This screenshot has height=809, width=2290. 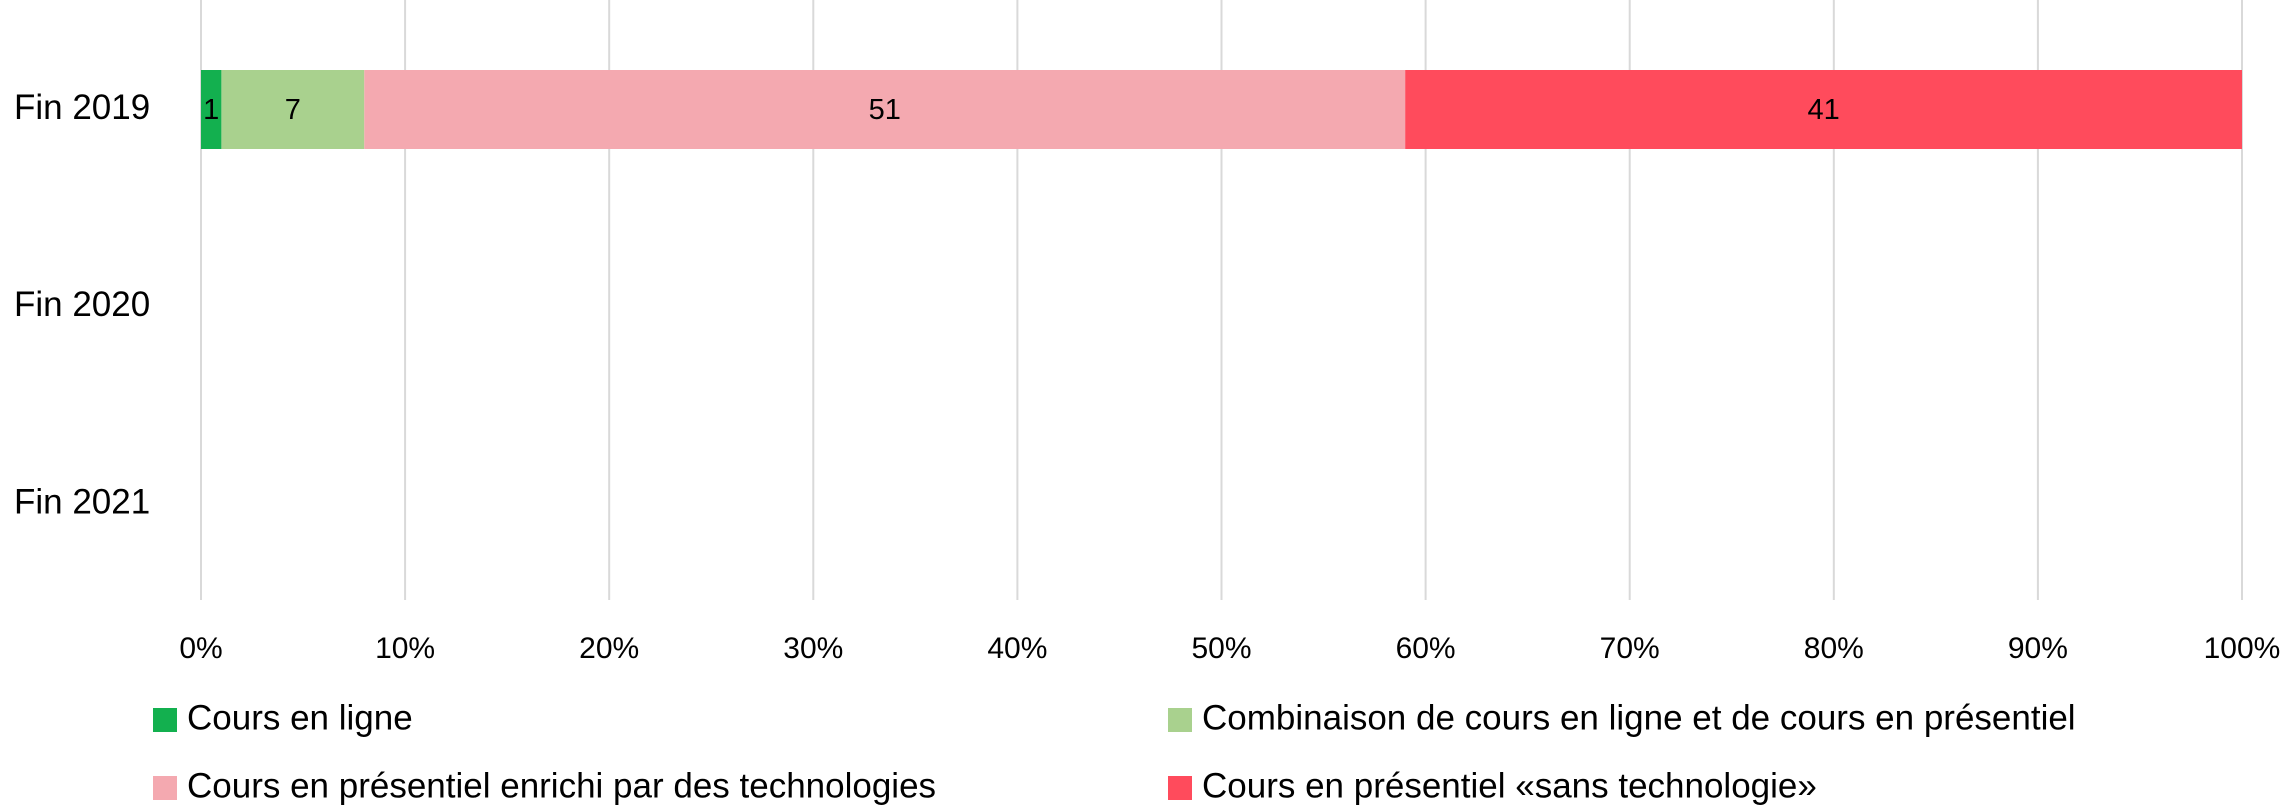 What do you see at coordinates (200, 648) in the screenshot?
I see `x-tick-label: 0%` at bounding box center [200, 648].